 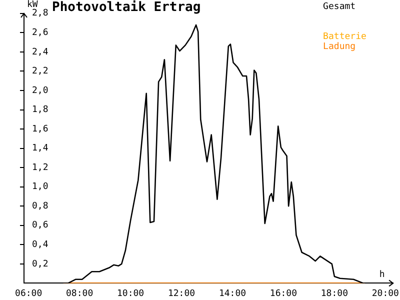 What do you see at coordinates (40, 13) in the screenshot?
I see `y-tick-label: 2,8` at bounding box center [40, 13].